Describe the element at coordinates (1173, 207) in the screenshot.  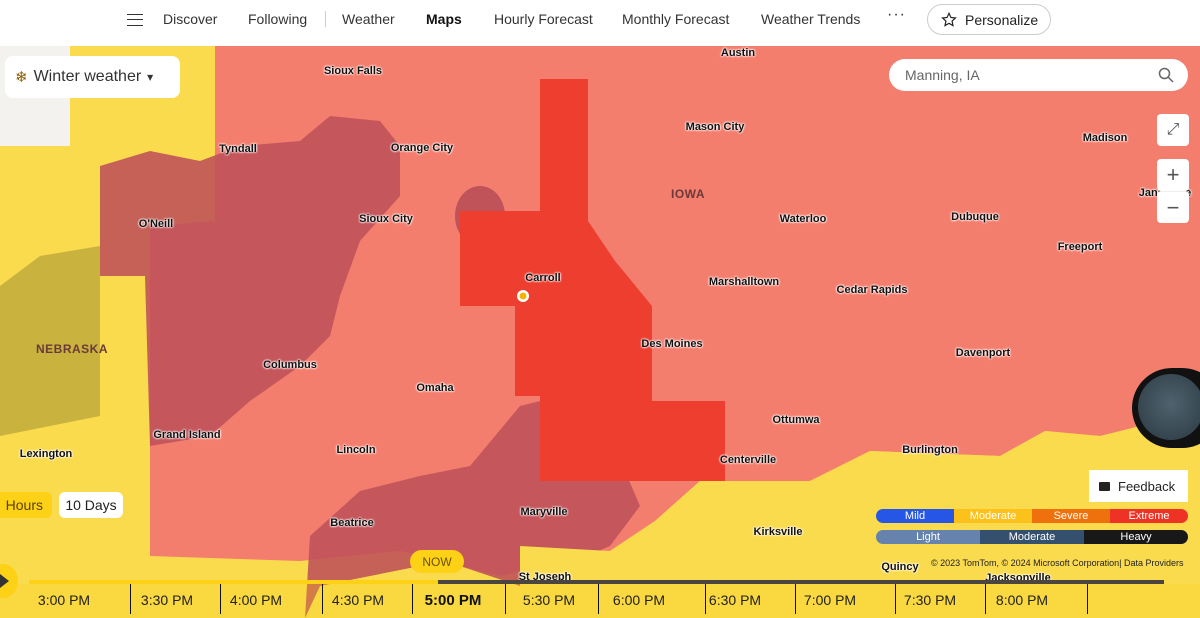
I see `zoom-out-button: −` at that location.